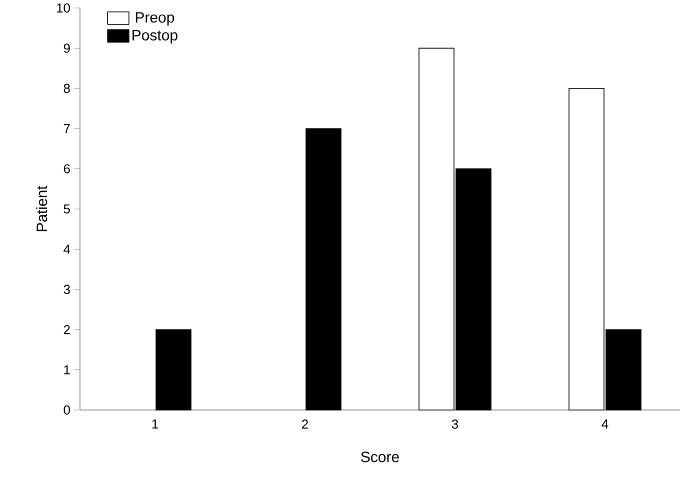 This screenshot has height=483, width=689. Describe the element at coordinates (42, 209) in the screenshot. I see `y-axis-title: Patient` at that location.